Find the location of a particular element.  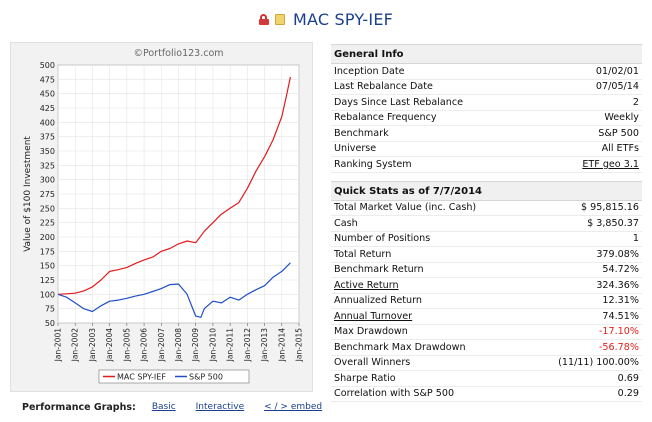

legend-box is located at coordinates (174, 376).